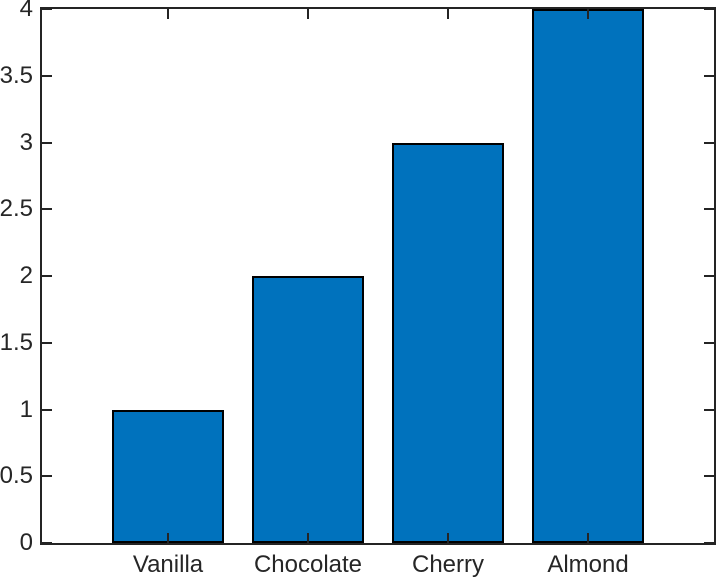 The image size is (721, 582). What do you see at coordinates (16, 342) in the screenshot?
I see `y-axis-tick-label: 1.5` at bounding box center [16, 342].